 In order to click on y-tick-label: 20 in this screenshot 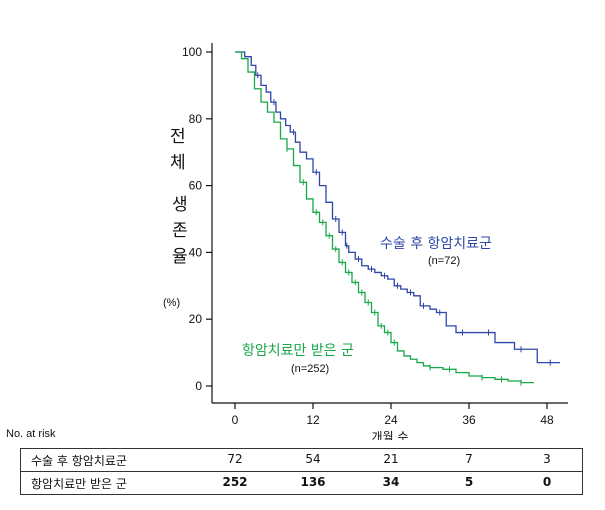, I will do `click(196, 319)`.